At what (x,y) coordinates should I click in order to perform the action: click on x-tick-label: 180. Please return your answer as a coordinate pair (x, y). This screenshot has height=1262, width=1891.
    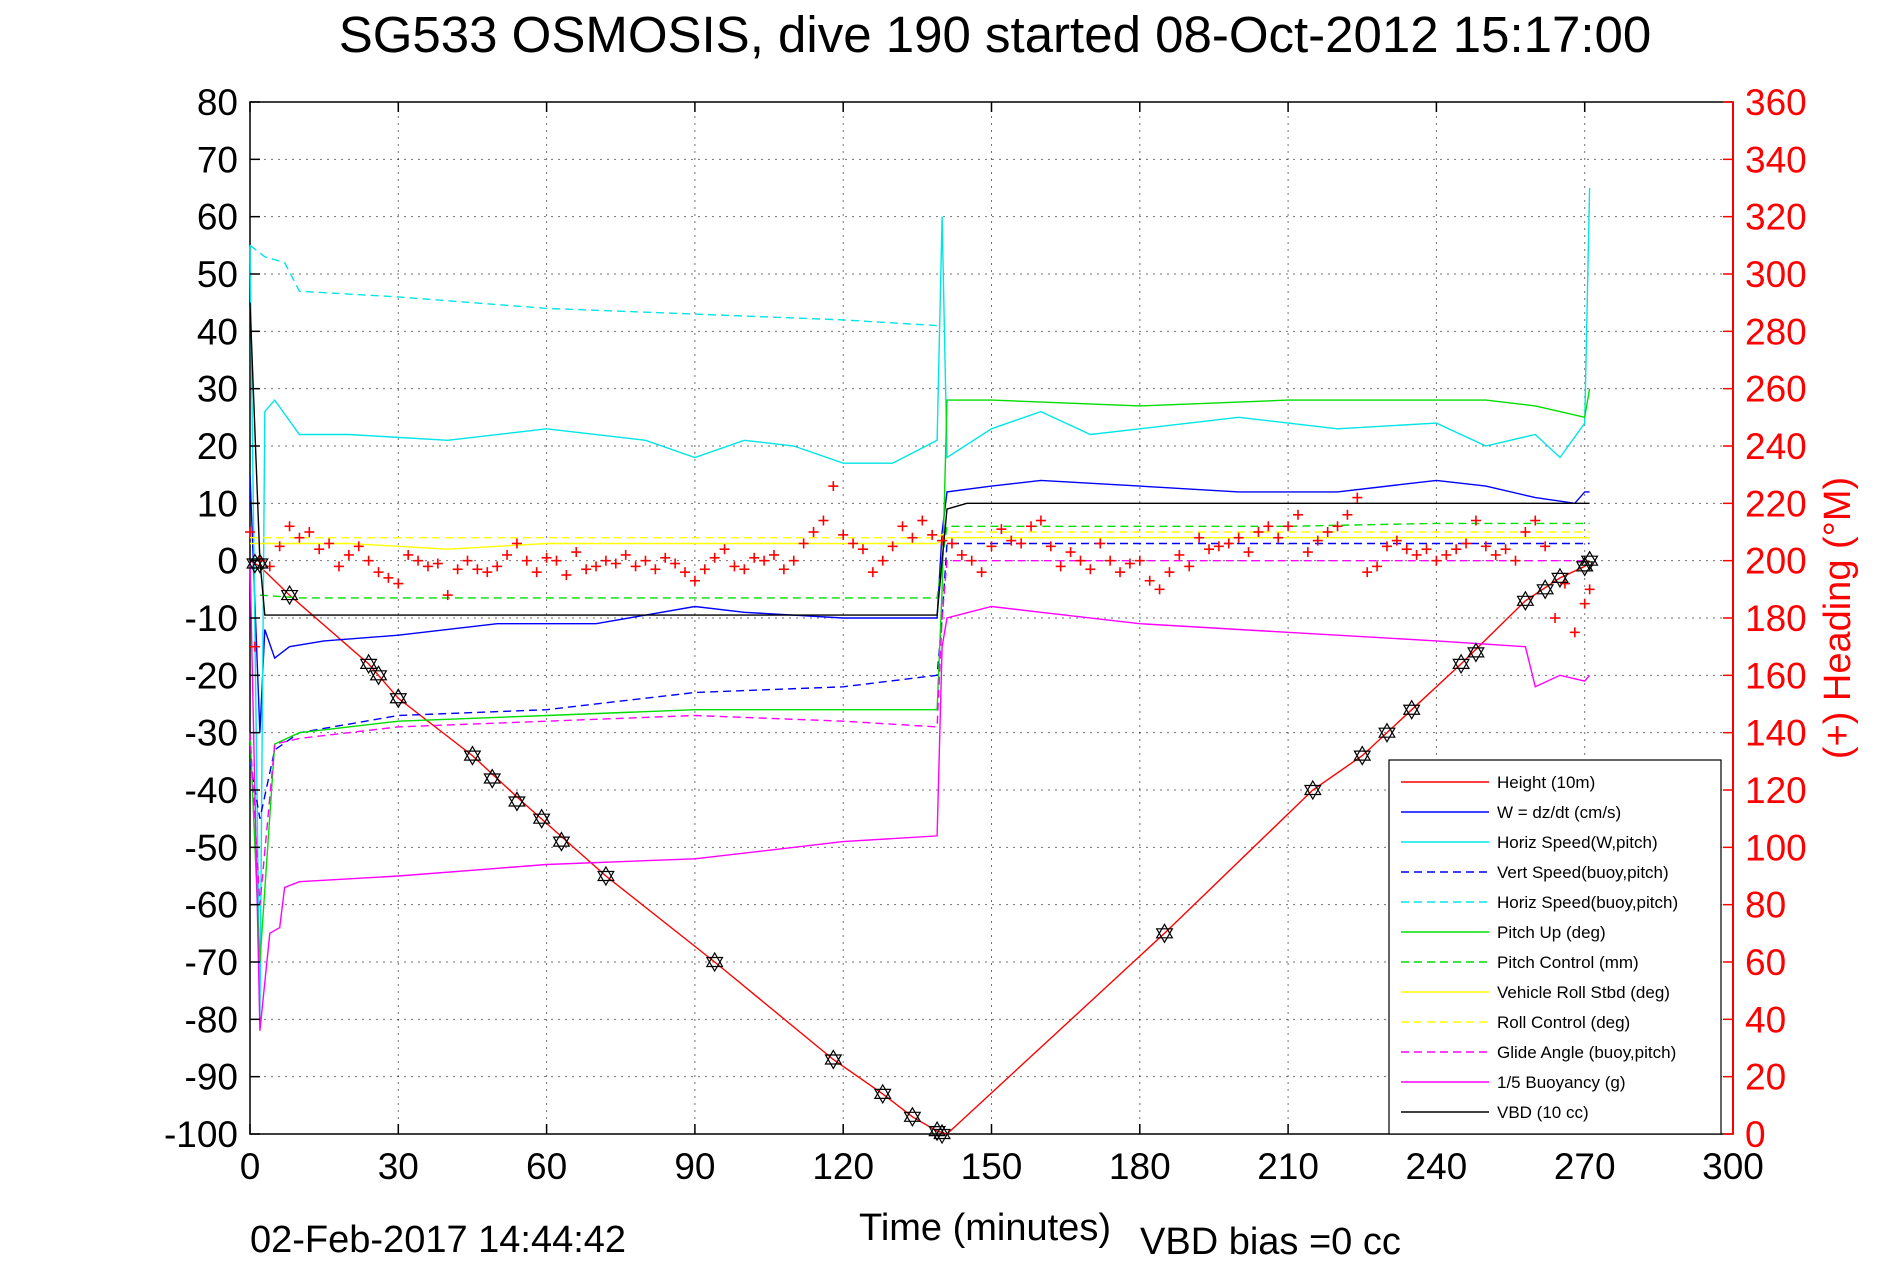
    Looking at the image, I should click on (1140, 1166).